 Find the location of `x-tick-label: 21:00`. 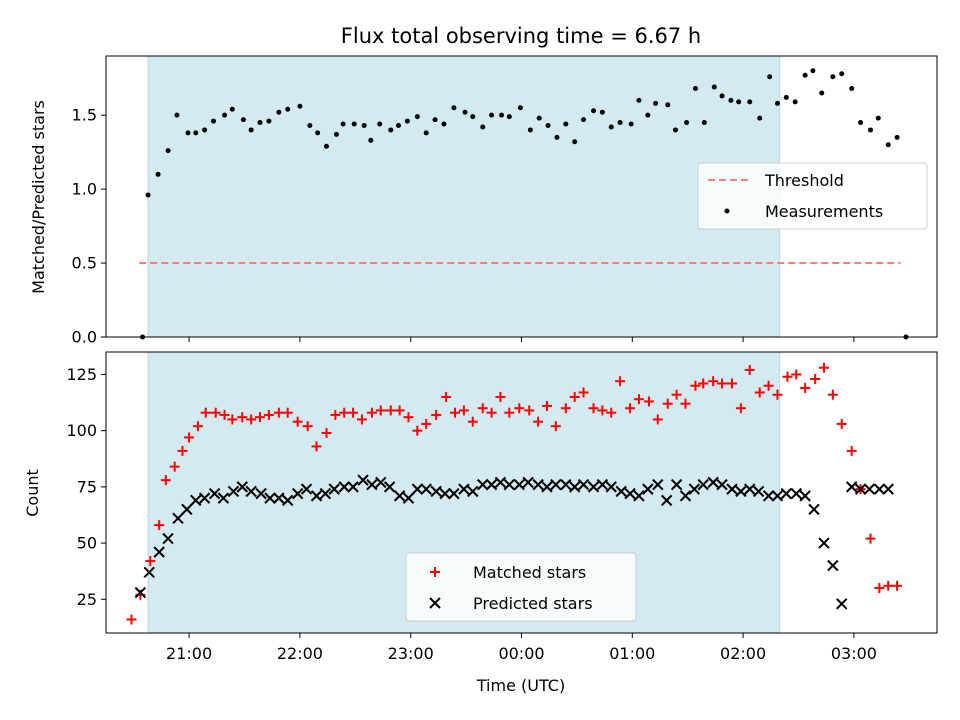

x-tick-label: 21:00 is located at coordinates (189, 653).